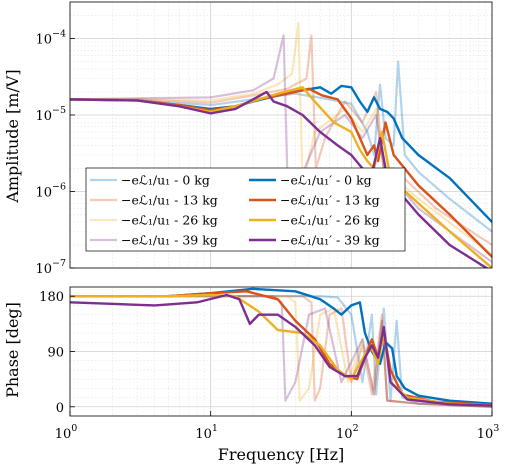 This screenshot has width=507, height=469. What do you see at coordinates (488, 432) in the screenshot?
I see `x-tick-label: 10³` at bounding box center [488, 432].